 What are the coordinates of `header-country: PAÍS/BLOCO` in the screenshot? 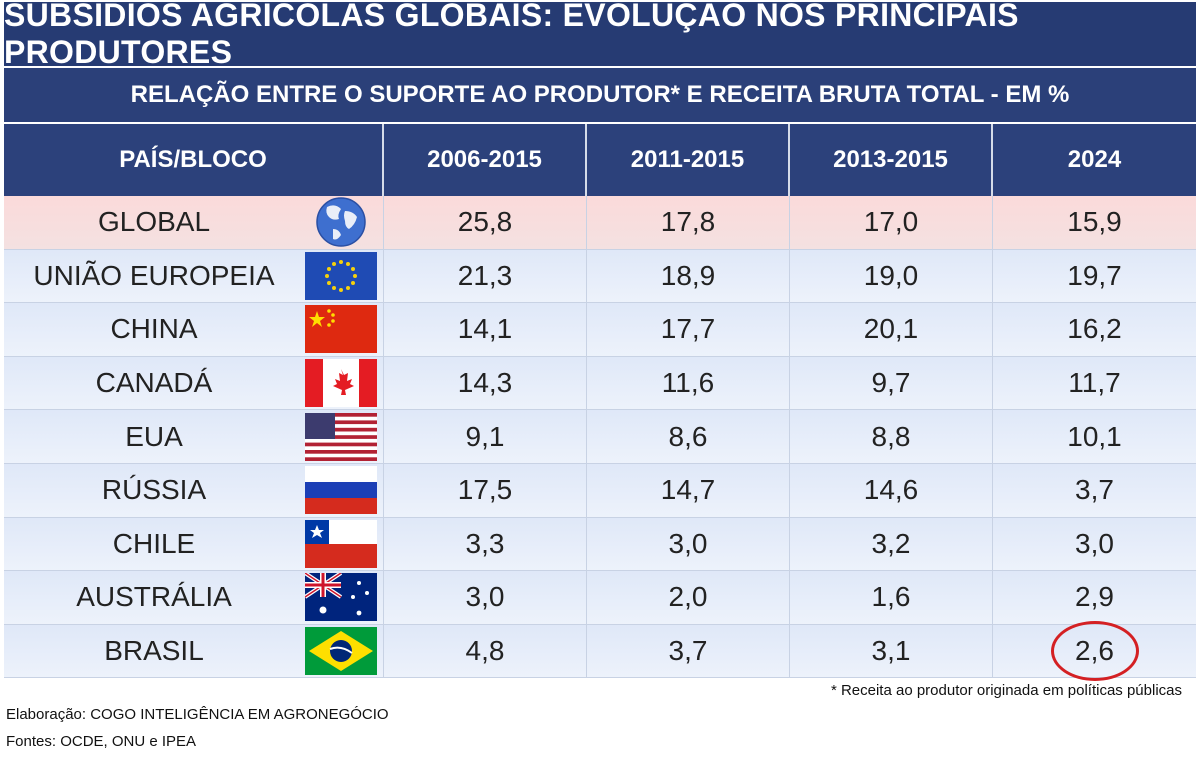 It's located at (194, 160).